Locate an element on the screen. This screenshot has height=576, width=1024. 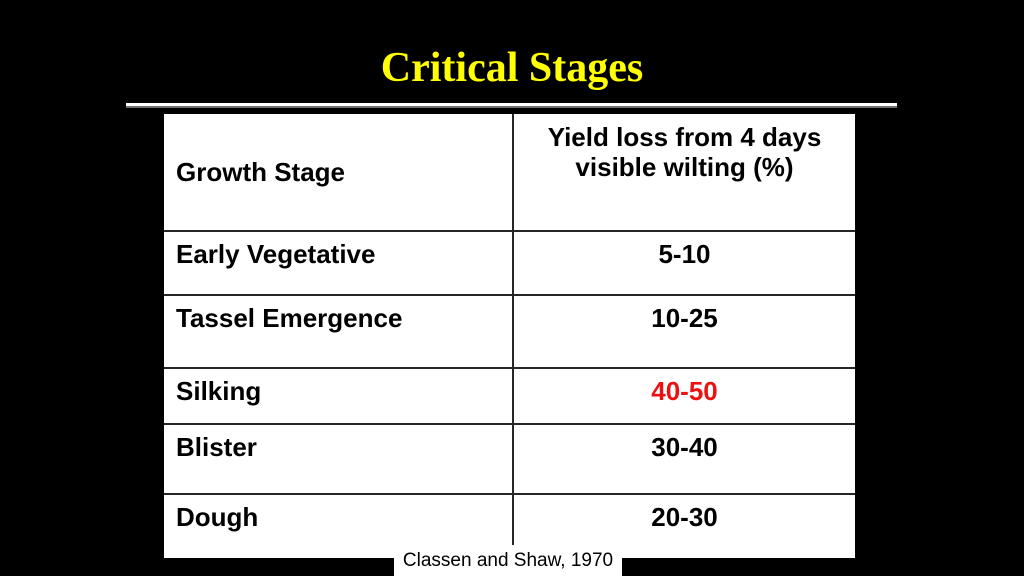
table-row-loss: 5-10 is located at coordinates (683, 262).